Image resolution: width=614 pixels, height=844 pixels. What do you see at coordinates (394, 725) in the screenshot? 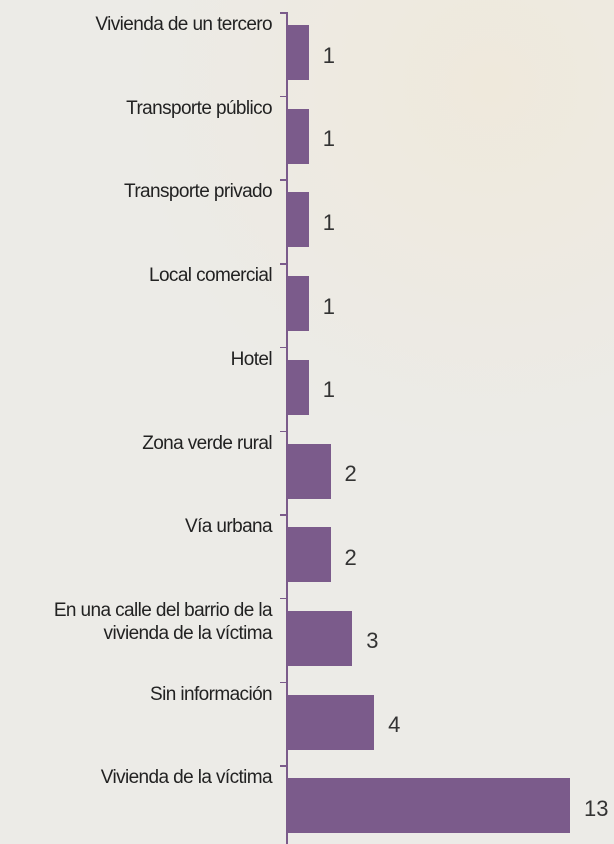
I see `value-label: 4` at bounding box center [394, 725].